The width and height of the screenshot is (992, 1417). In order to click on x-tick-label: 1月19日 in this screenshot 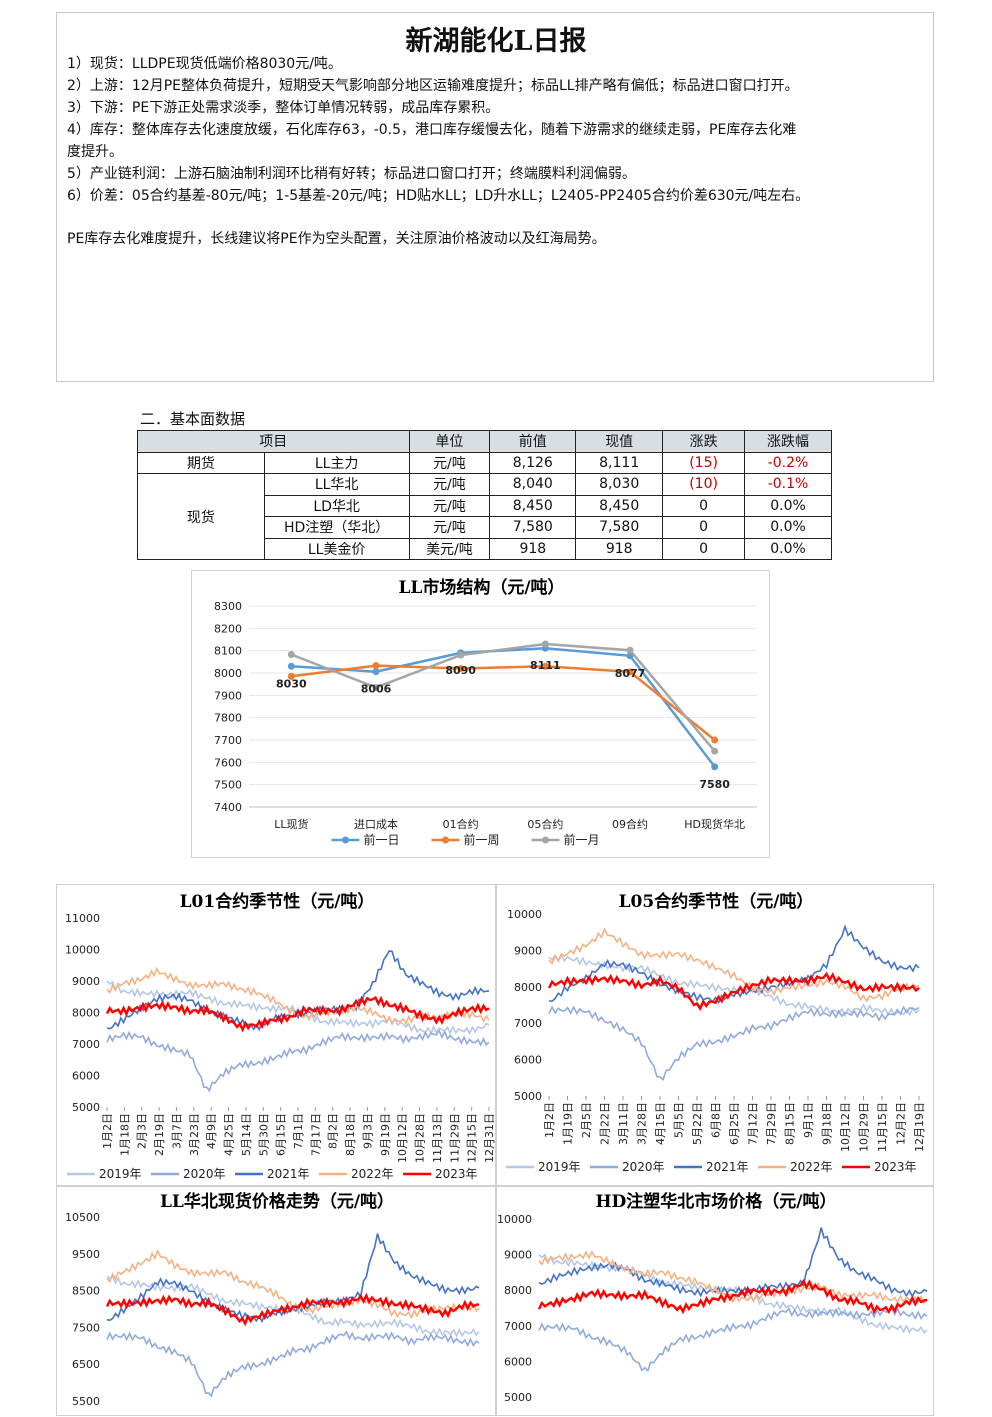, I will do `click(568, 1123)`.